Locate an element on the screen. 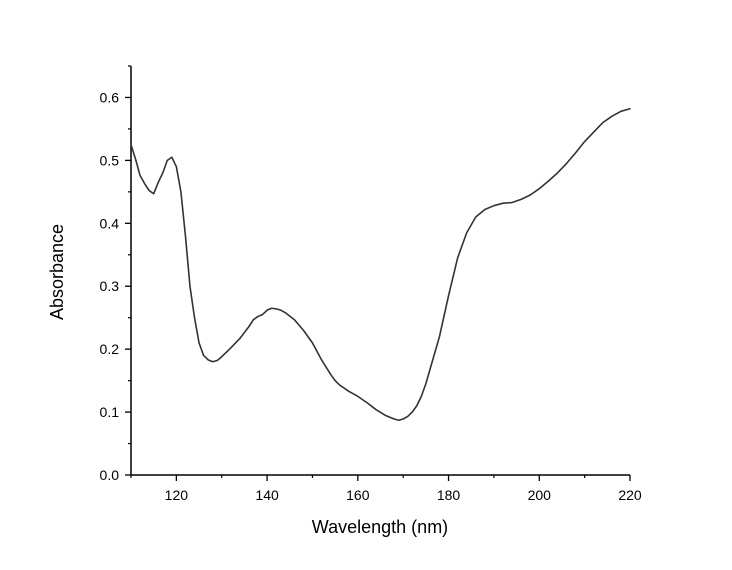  y-tick-label: 0.0 is located at coordinates (110, 475).